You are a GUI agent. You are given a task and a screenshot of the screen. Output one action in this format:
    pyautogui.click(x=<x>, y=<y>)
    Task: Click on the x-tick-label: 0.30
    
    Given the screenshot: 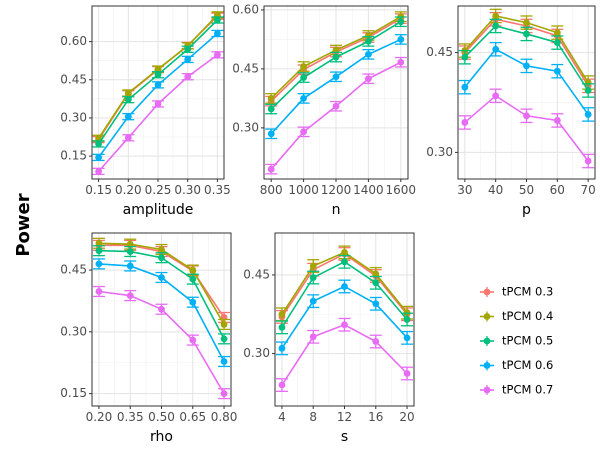 What is the action you would take?
    pyautogui.click(x=187, y=190)
    